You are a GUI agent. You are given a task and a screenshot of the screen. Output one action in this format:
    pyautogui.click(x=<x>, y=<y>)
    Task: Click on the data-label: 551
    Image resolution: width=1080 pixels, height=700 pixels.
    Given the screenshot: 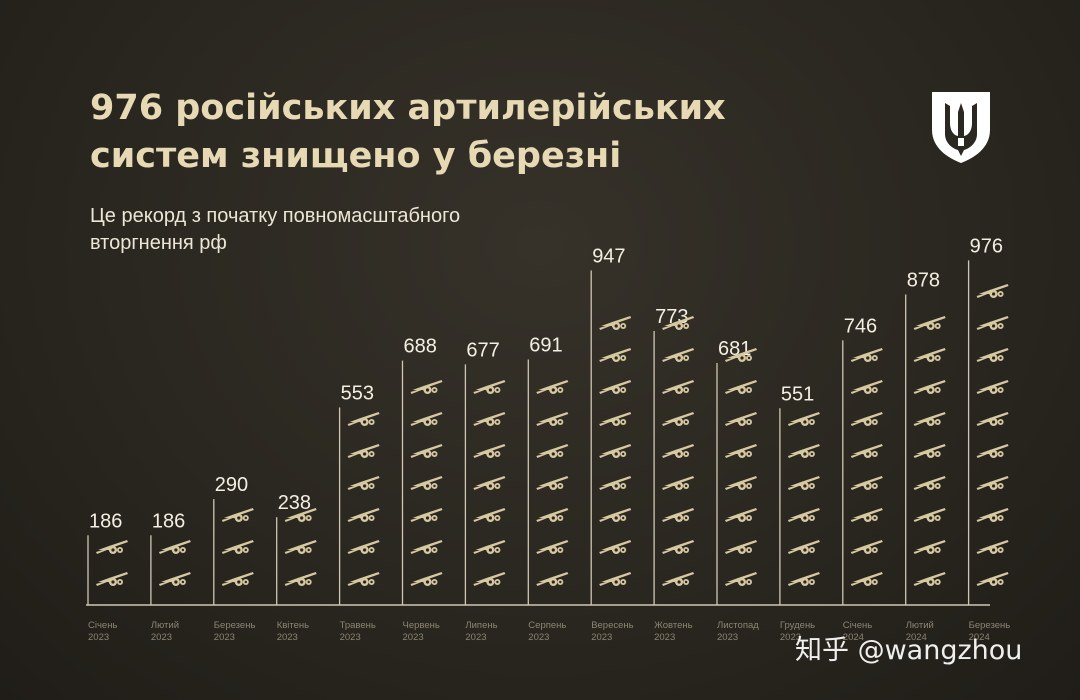 What is the action you would take?
    pyautogui.click(x=797, y=394)
    